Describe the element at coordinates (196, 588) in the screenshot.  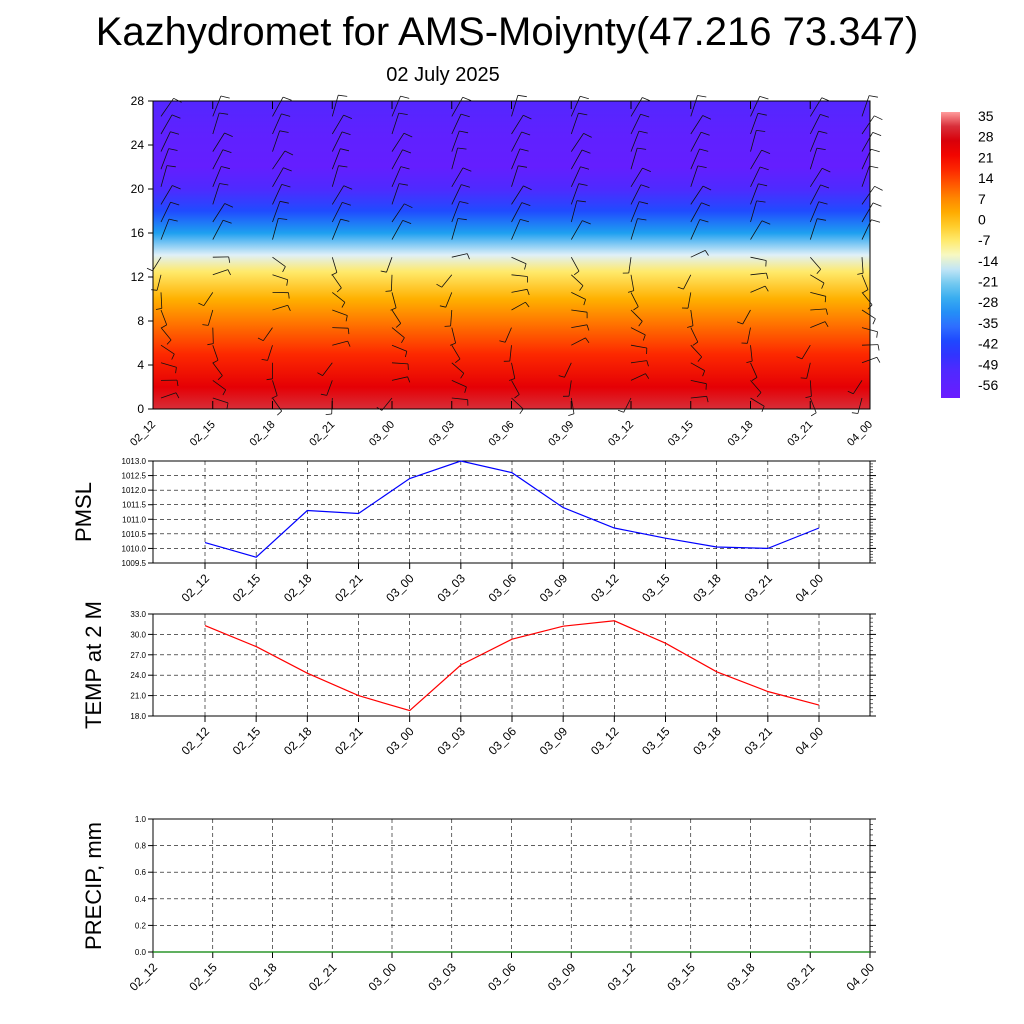
I see `x-tick-label: 02_12` at that location.